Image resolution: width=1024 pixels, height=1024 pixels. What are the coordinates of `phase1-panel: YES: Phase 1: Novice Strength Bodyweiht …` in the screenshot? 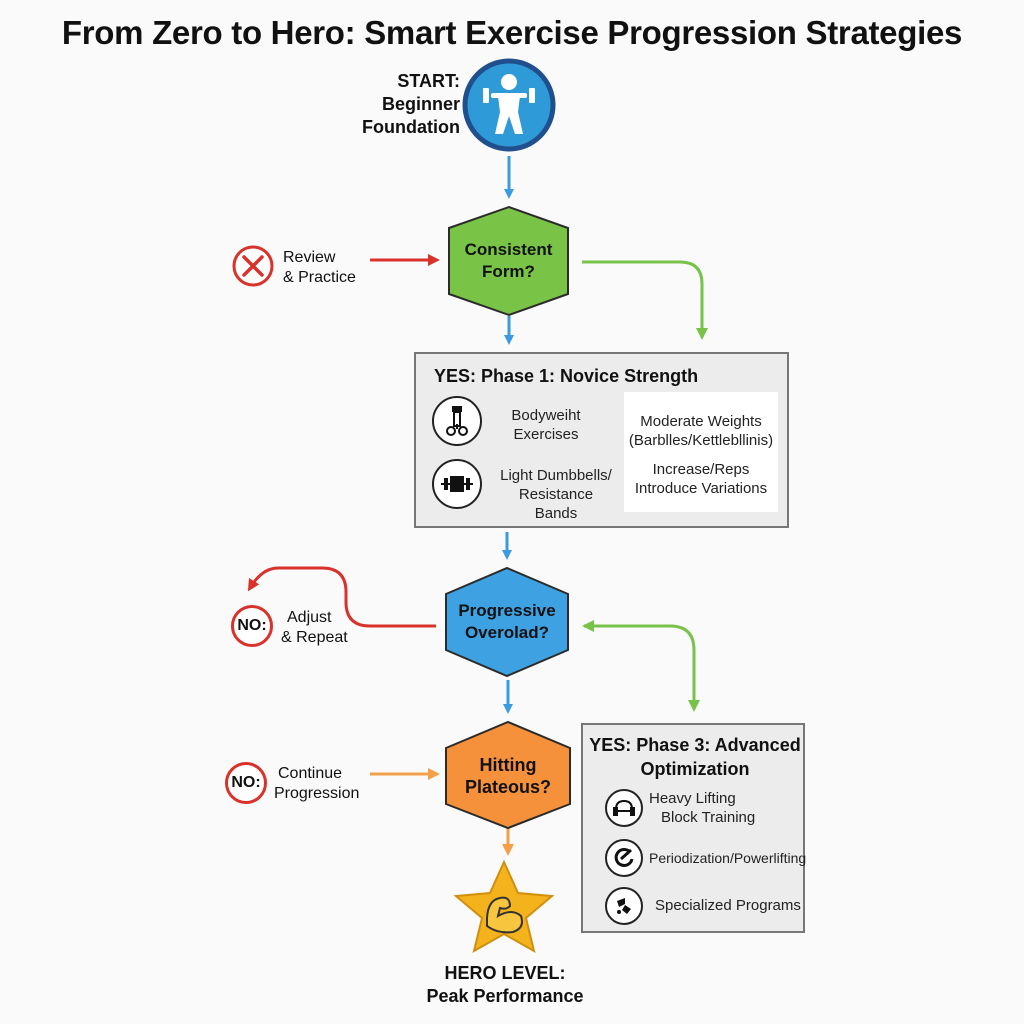 It's located at (601, 440).